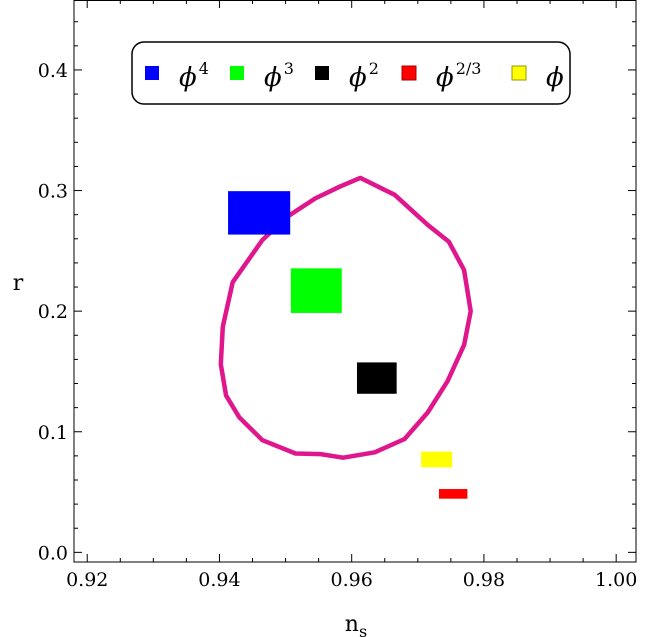 Image resolution: width=648 pixels, height=637 pixels. Describe the element at coordinates (87, 580) in the screenshot. I see `x-tick-label: 0.92` at that location.